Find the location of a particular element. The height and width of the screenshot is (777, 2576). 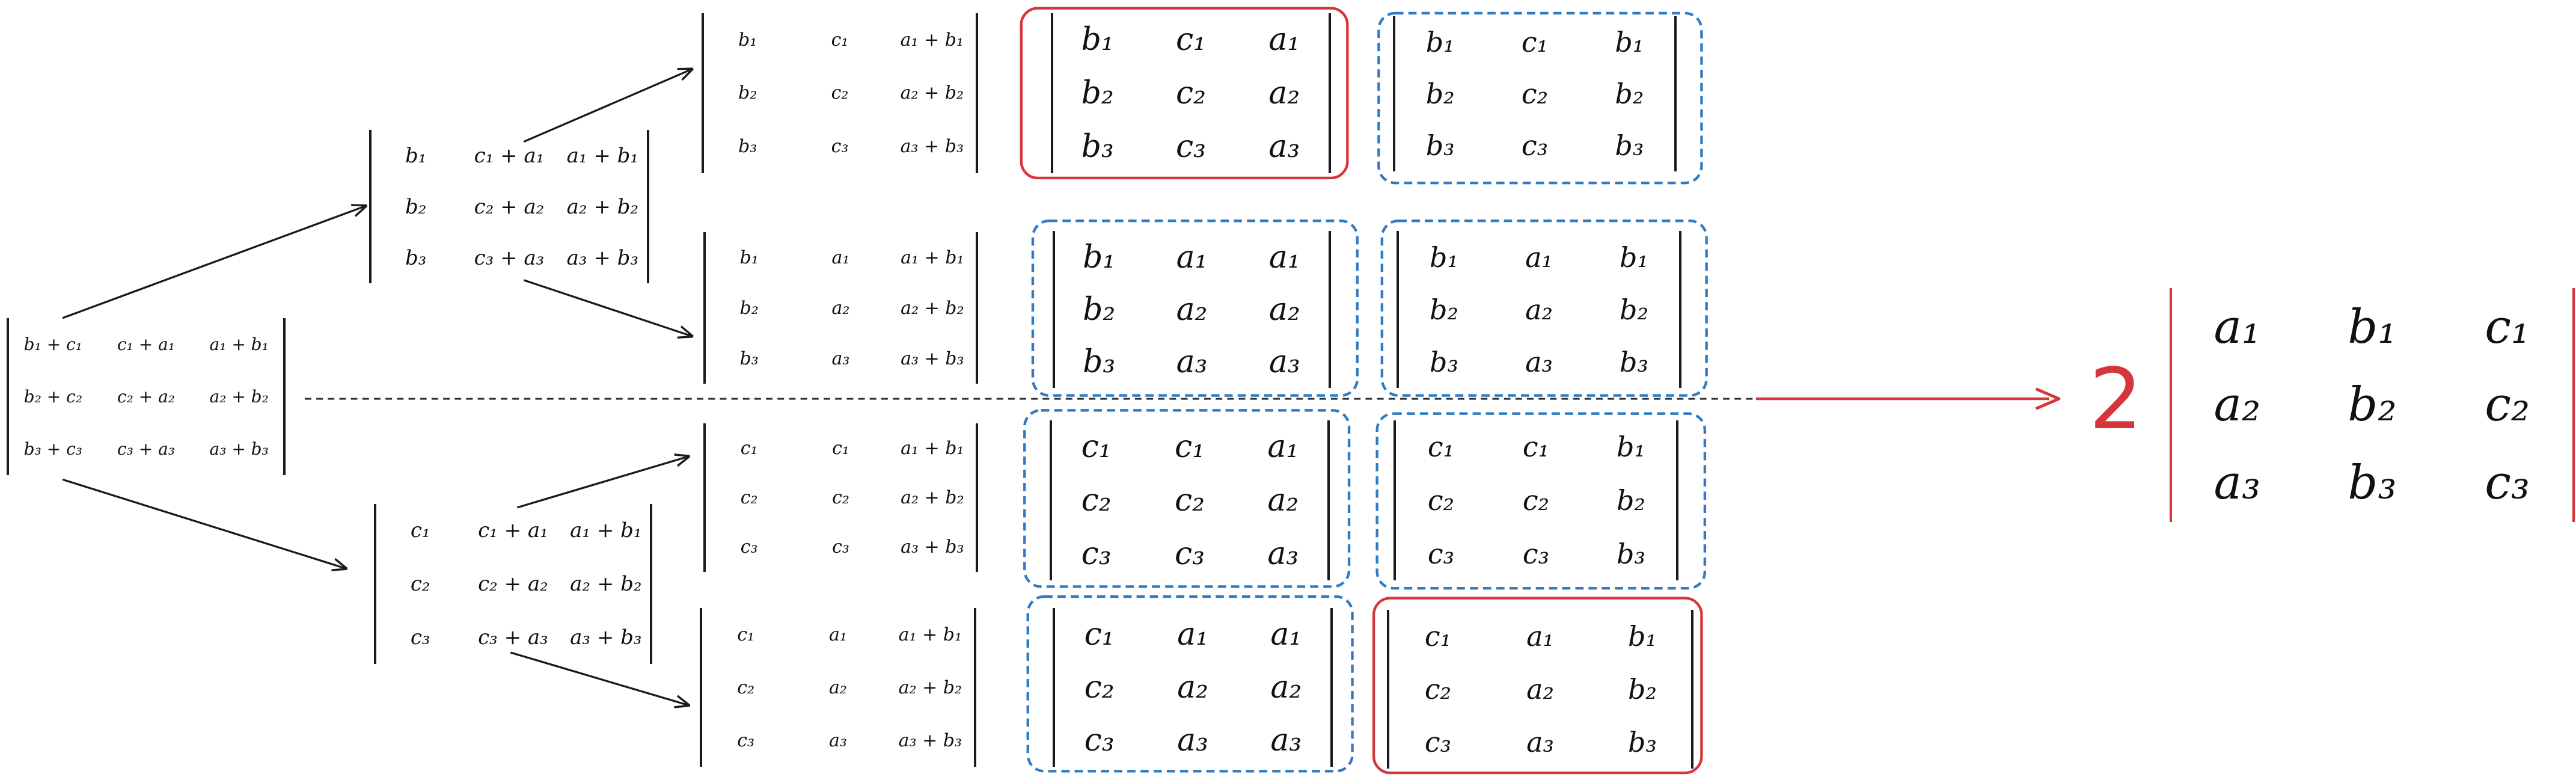

determinant-bab: b₁ a₁ b₁ b₂ a₂ b₂ b₃ a₃ b₃ is located at coordinates (1539, 309).